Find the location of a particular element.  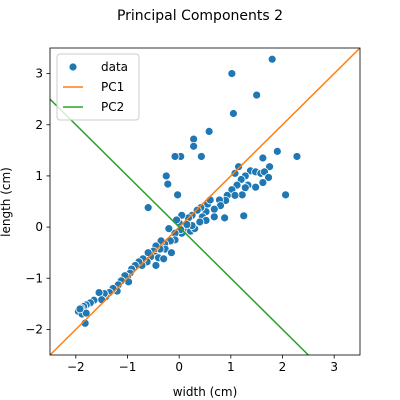

x-tick-label: −2 is located at coordinates (76, 367).